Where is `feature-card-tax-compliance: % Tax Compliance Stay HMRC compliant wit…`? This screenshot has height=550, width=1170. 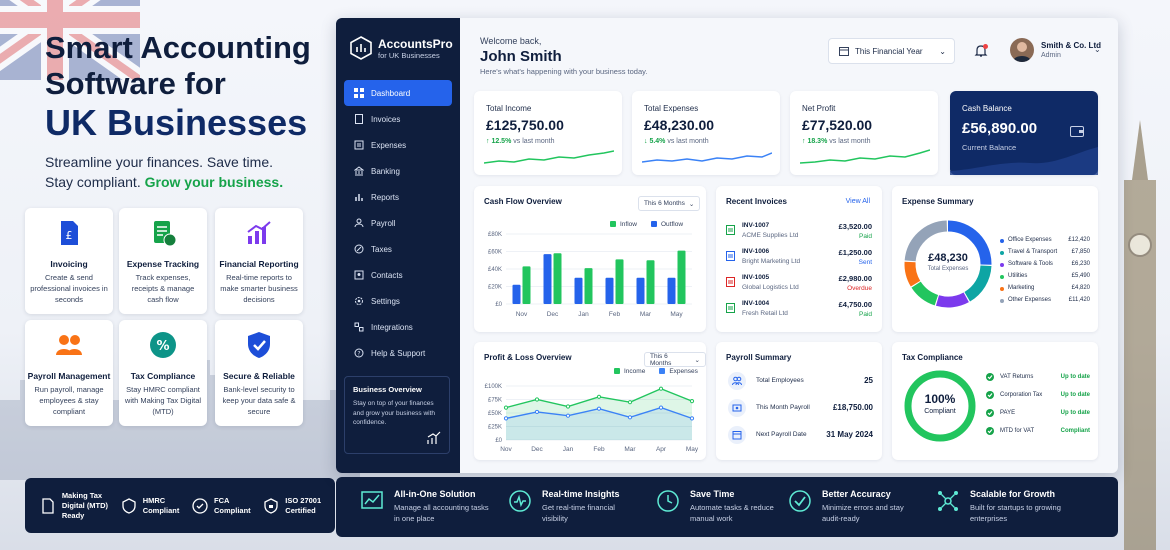
feature-card-tax-compliance: % Tax Compliance Stay HMRC compliant wit… is located at coordinates (163, 373).